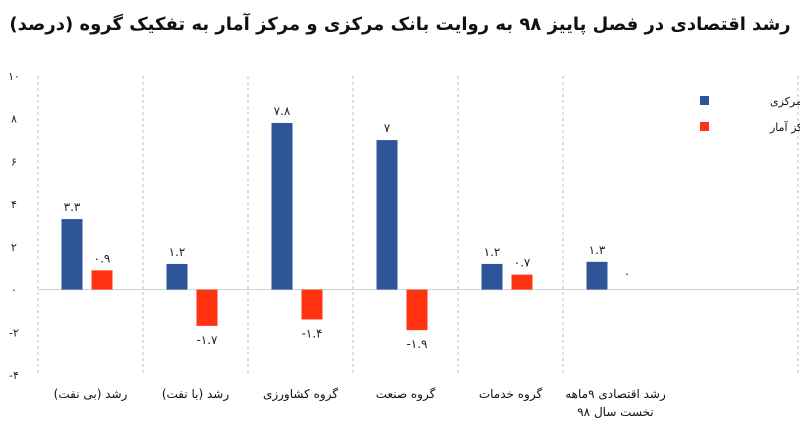 This screenshot has height=427, width=800. I want to click on data-label: -۱.۴, so click(311, 333).